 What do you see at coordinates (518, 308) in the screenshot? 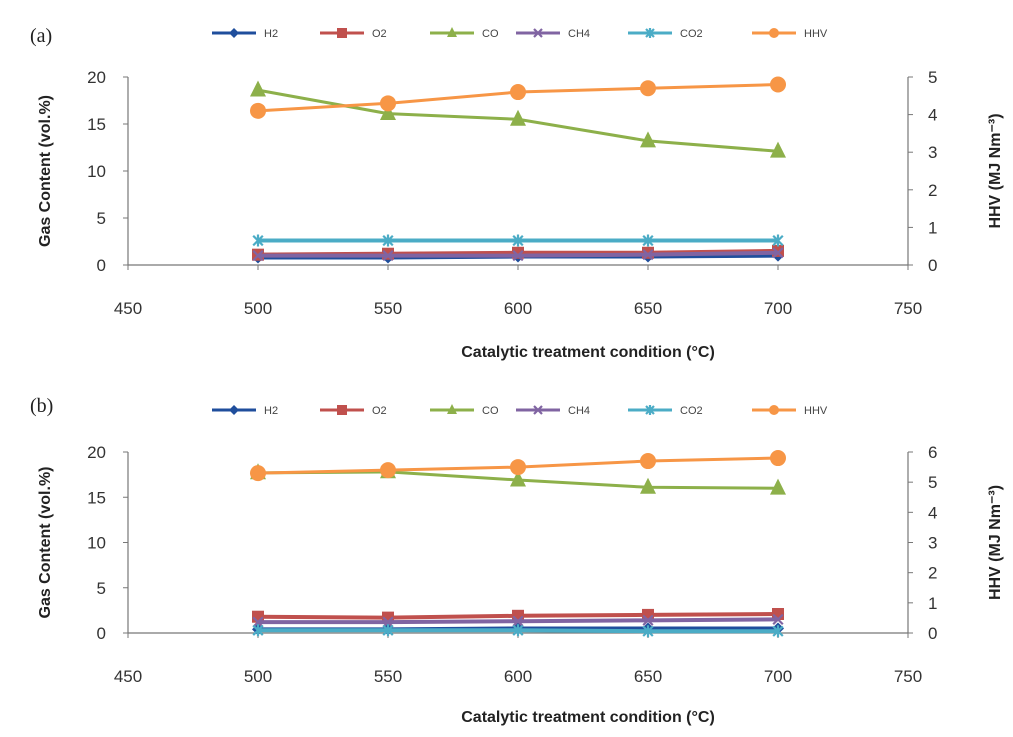
I see `x-tick-label: 600` at bounding box center [518, 308].